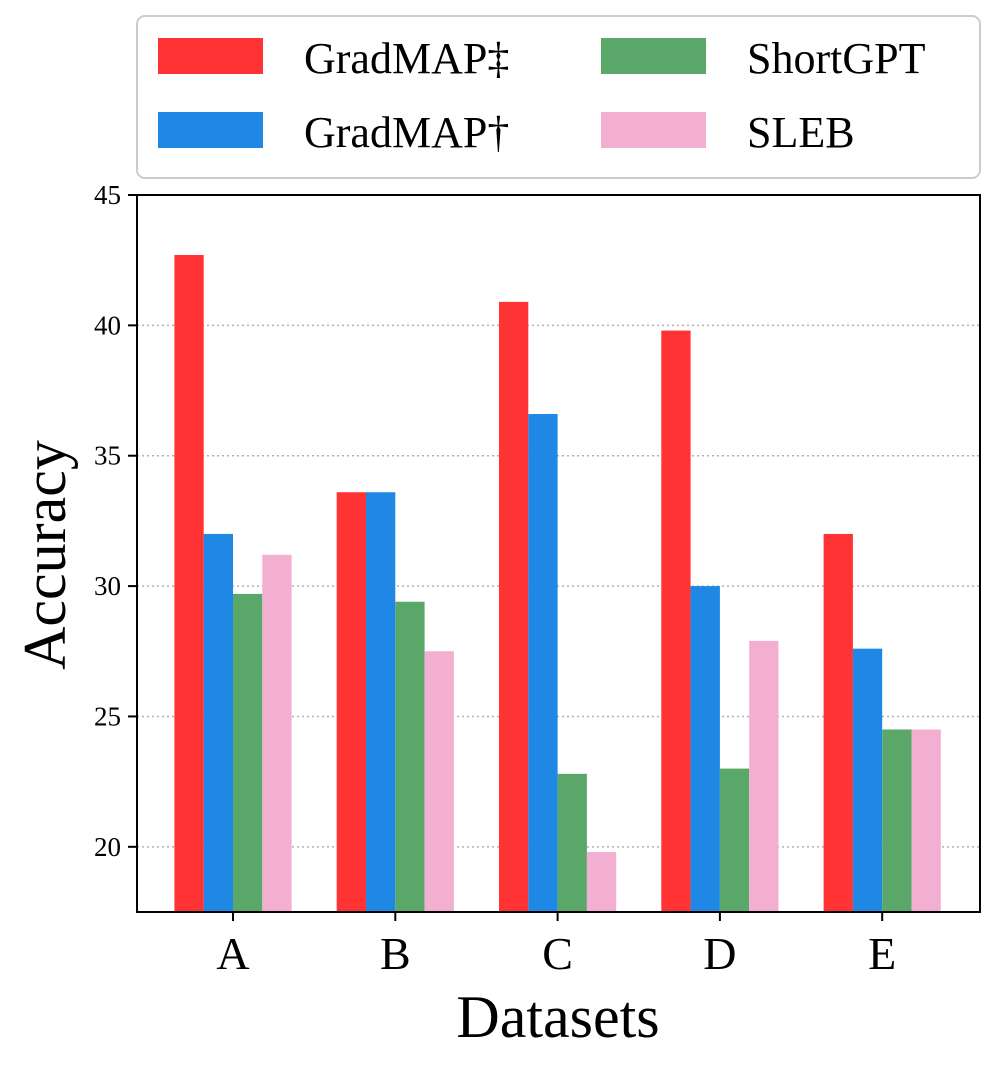 This screenshot has width=998, height=1067. Describe the element at coordinates (882, 953) in the screenshot. I see `x-tick-label: E` at that location.